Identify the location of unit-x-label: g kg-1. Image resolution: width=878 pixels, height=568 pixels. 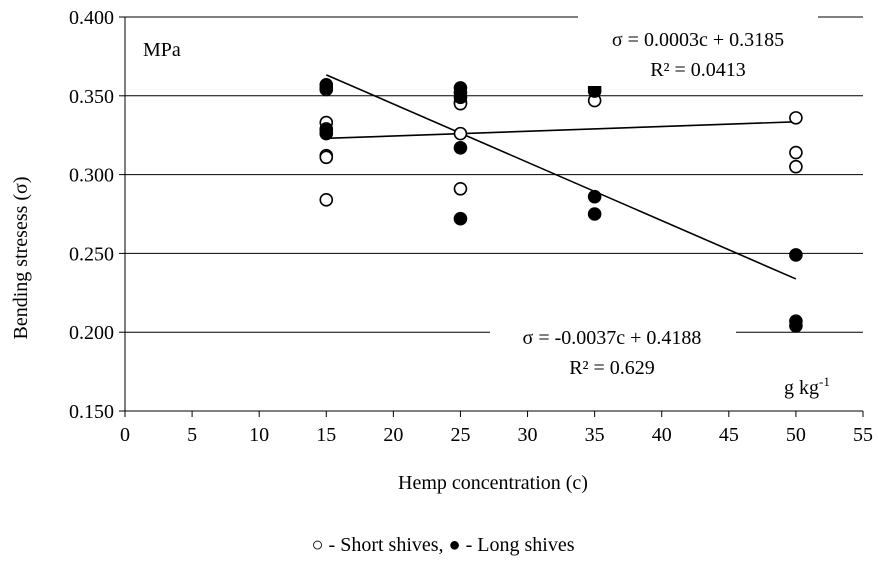
(807, 386).